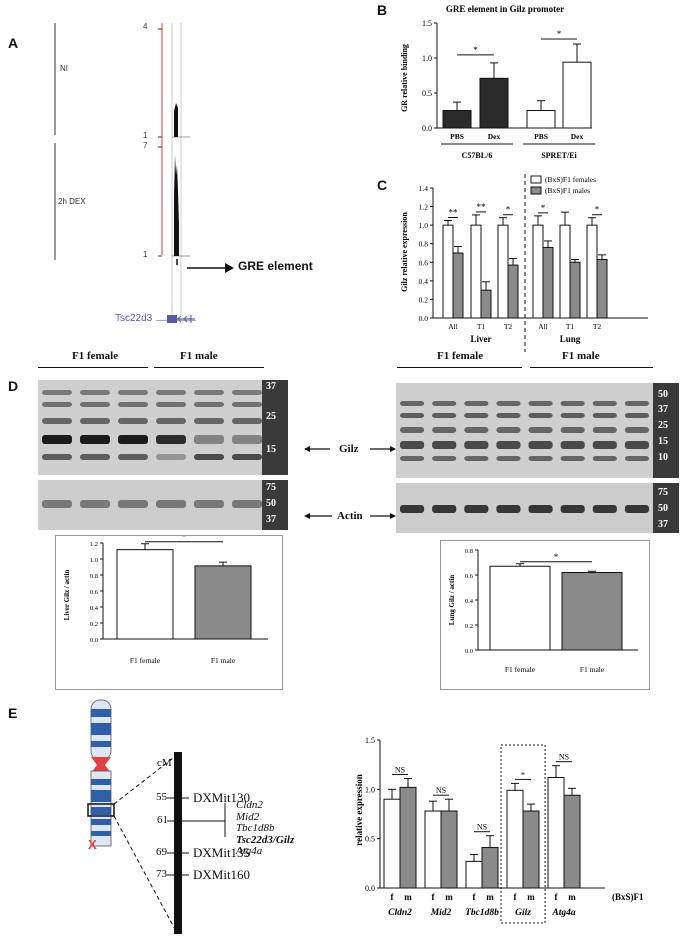  Describe the element at coordinates (152, 505) in the screenshot. I see `liver-actin-blot` at that location.